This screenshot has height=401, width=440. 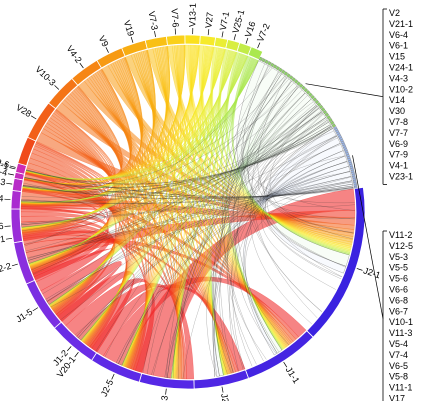 I want to click on segment-label-j1-5: J1-5, so click(x=24, y=316).